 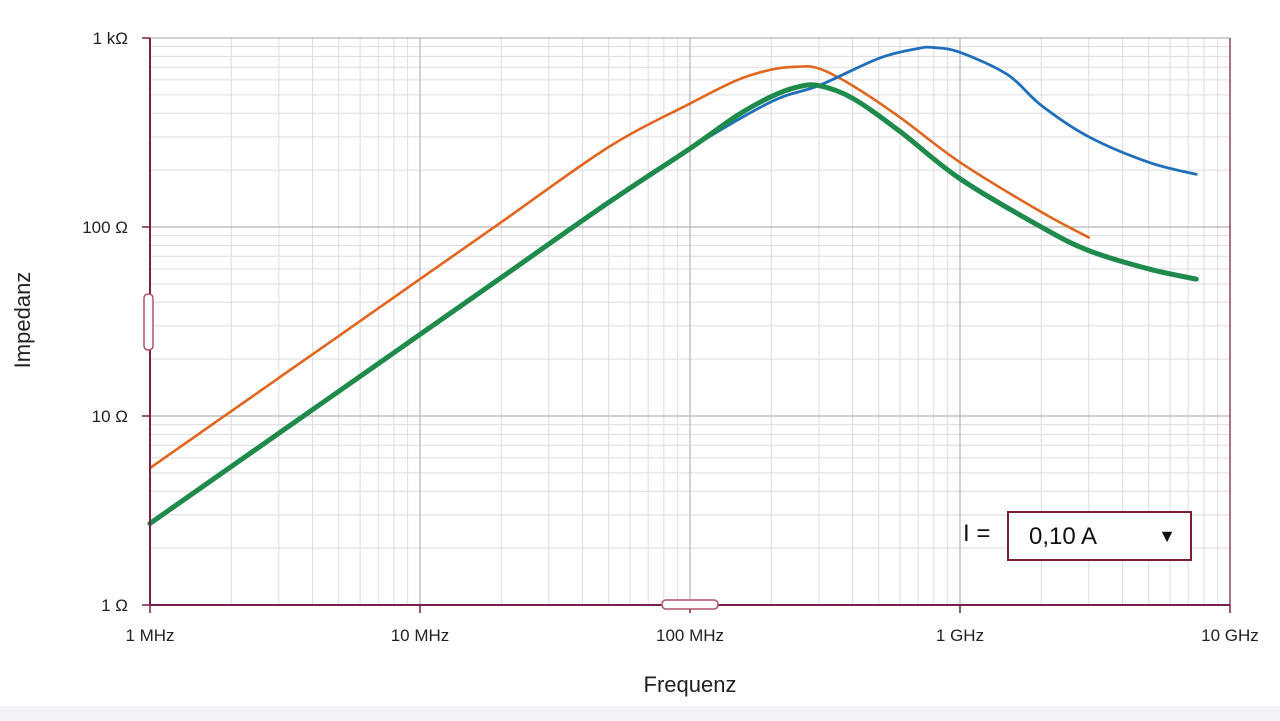 I want to click on y-tick-label: 10 Ω, so click(x=110, y=416).